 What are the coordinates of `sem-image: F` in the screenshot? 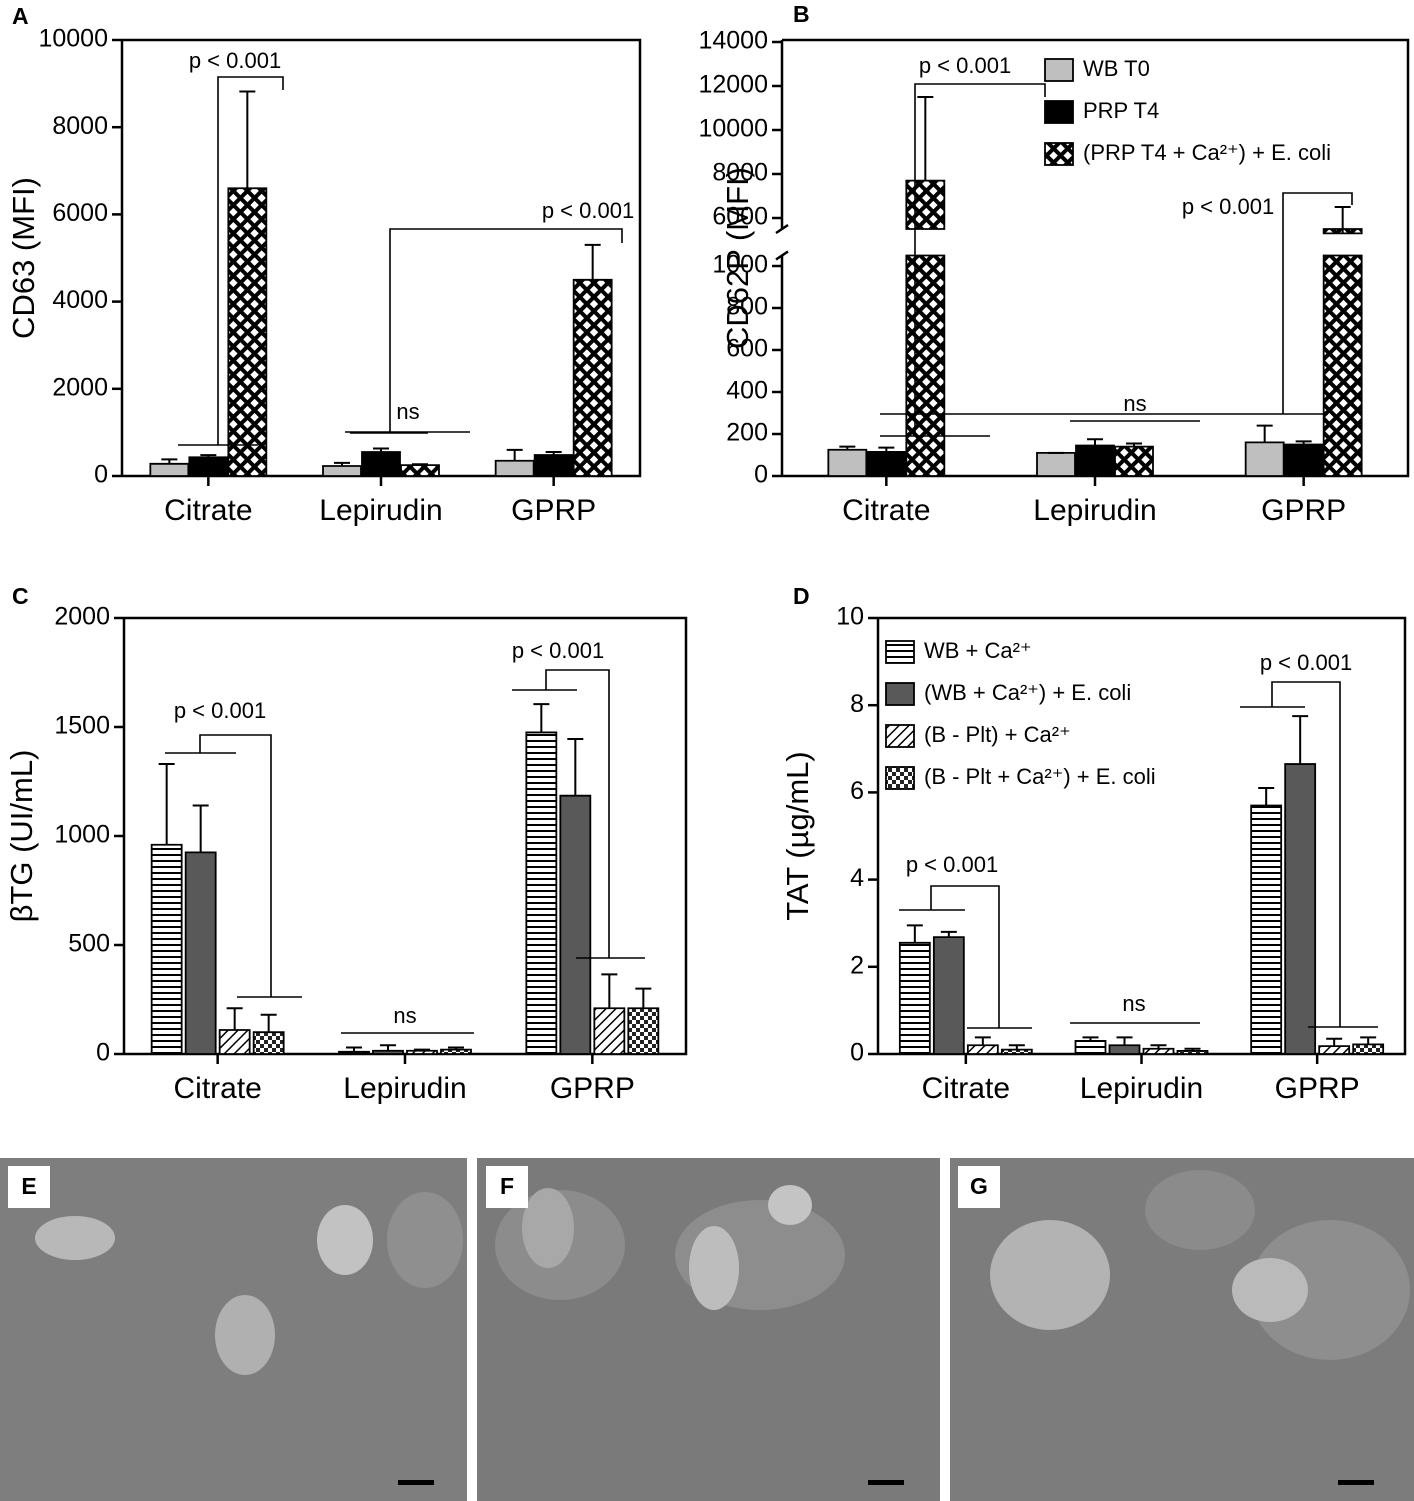 It's located at (708, 1329).